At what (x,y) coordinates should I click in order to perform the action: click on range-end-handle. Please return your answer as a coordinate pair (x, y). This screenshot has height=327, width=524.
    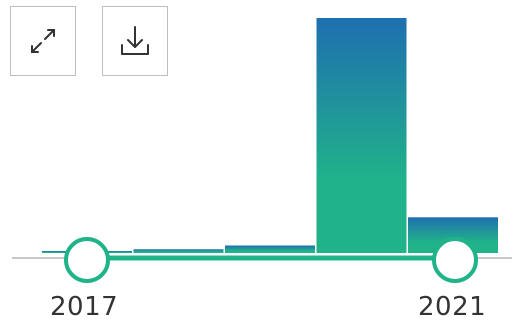
    Looking at the image, I should click on (455, 260).